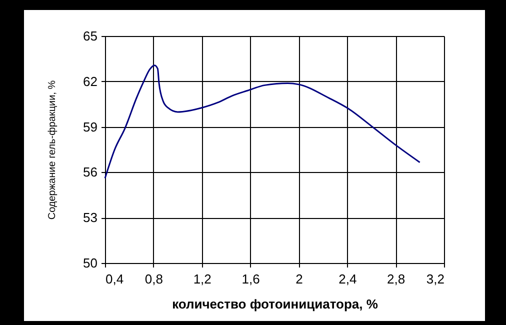 The image size is (506, 325). I want to click on x-tick-label: 2, so click(299, 279).